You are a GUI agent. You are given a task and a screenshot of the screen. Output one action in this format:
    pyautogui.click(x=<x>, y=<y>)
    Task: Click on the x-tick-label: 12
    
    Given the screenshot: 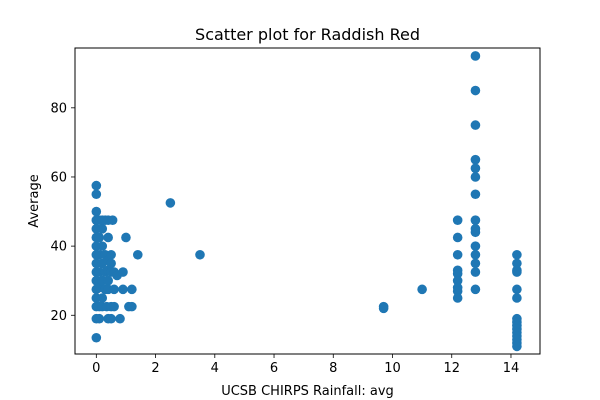 What is the action you would take?
    pyautogui.click(x=451, y=368)
    